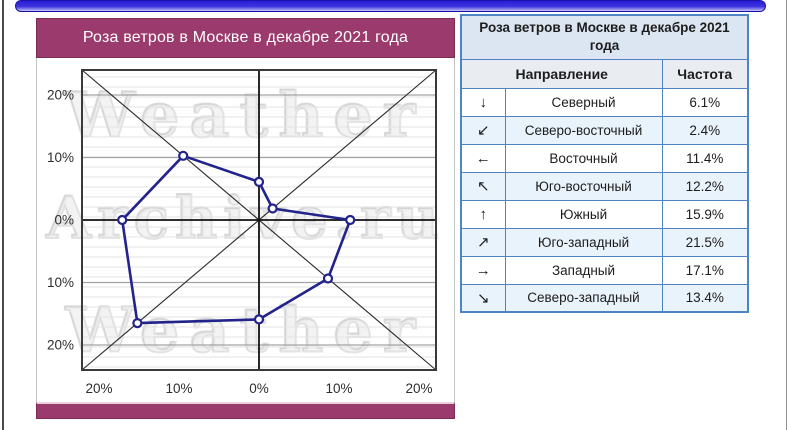 Image resolution: width=796 pixels, height=430 pixels. Describe the element at coordinates (583, 102) in the screenshot. I see `direction-cell: Северный` at that location.